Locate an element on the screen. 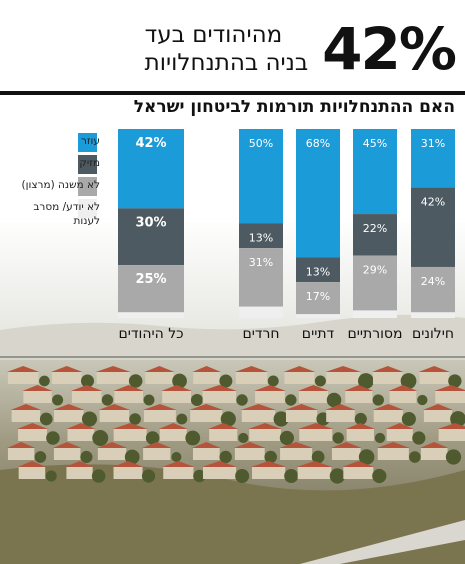 The image size is (465, 564). data-label-3-3: 17% is located at coordinates (318, 296).